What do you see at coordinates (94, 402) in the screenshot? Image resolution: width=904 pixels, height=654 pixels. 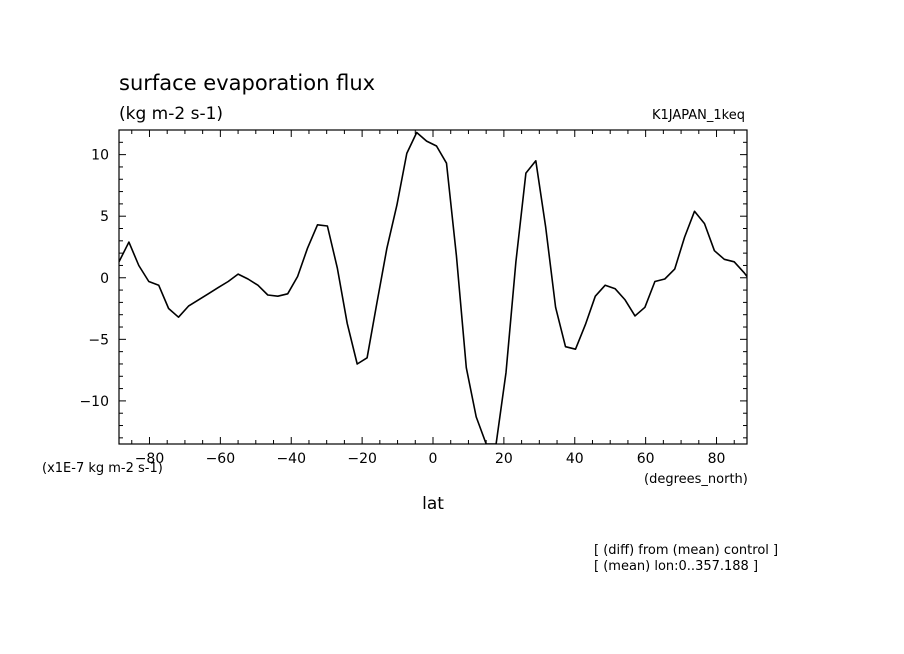 I see `y-tick-label: −10` at bounding box center [94, 402].